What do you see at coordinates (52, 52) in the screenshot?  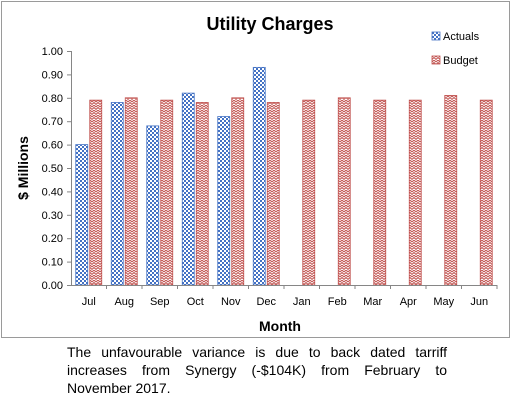 I see `y-tick-label: 1.00` at bounding box center [52, 52].